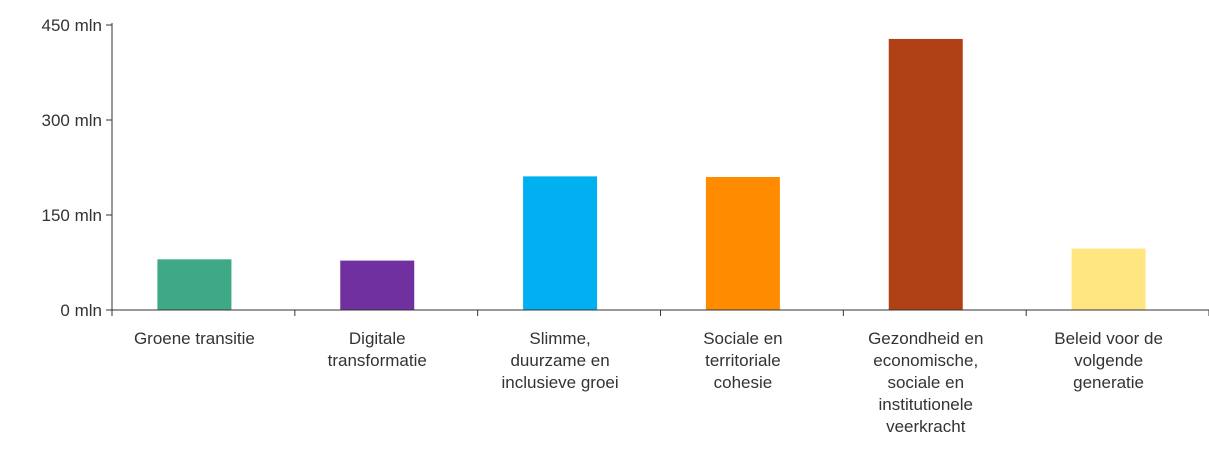  Describe the element at coordinates (559, 360) in the screenshot. I see `category-label: Slimme, duurzame en inclusieve groei` at that location.